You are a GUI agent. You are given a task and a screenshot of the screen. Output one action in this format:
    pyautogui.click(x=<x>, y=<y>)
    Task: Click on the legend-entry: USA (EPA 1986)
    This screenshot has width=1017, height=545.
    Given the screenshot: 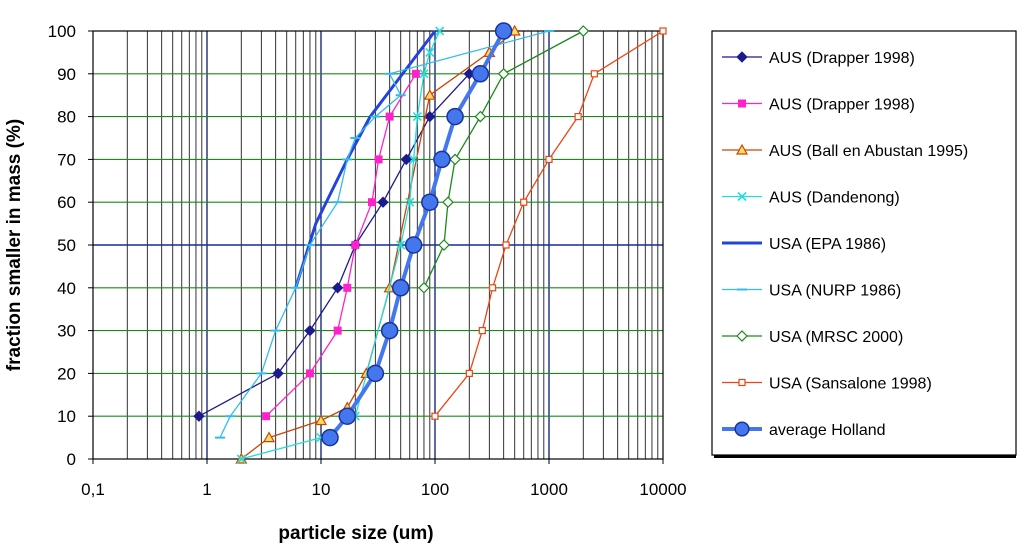 What is the action you would take?
    pyautogui.click(x=804, y=244)
    